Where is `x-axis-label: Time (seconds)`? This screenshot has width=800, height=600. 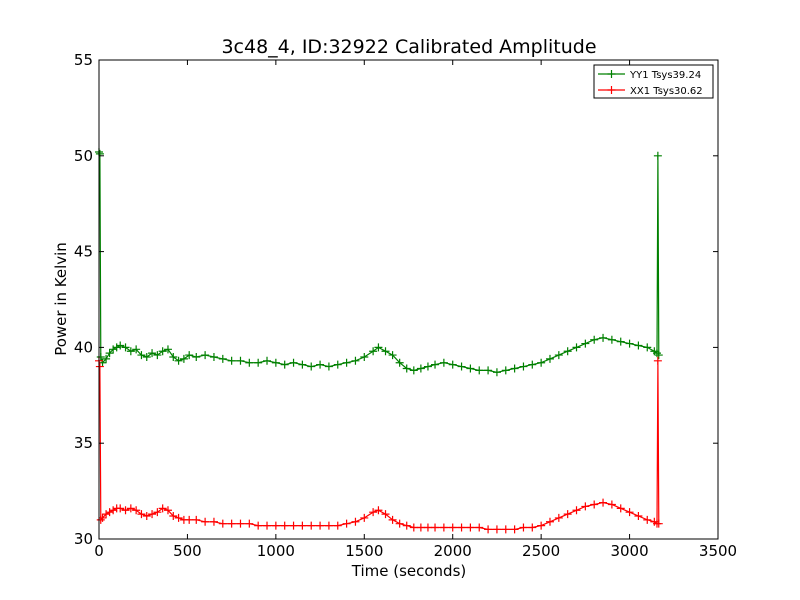 x-axis-label: Time (seconds) is located at coordinates (409, 571).